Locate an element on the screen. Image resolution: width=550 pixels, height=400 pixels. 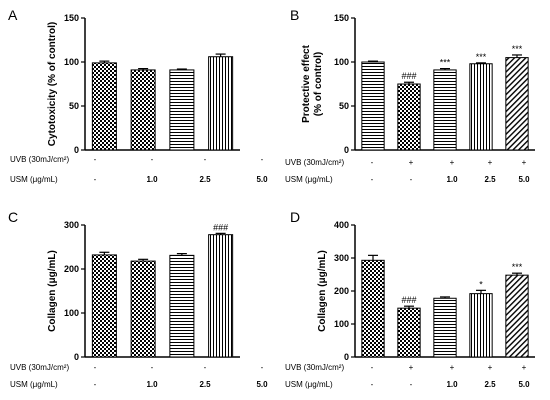
y-tick-label: 400 is located at coordinates (341, 225).